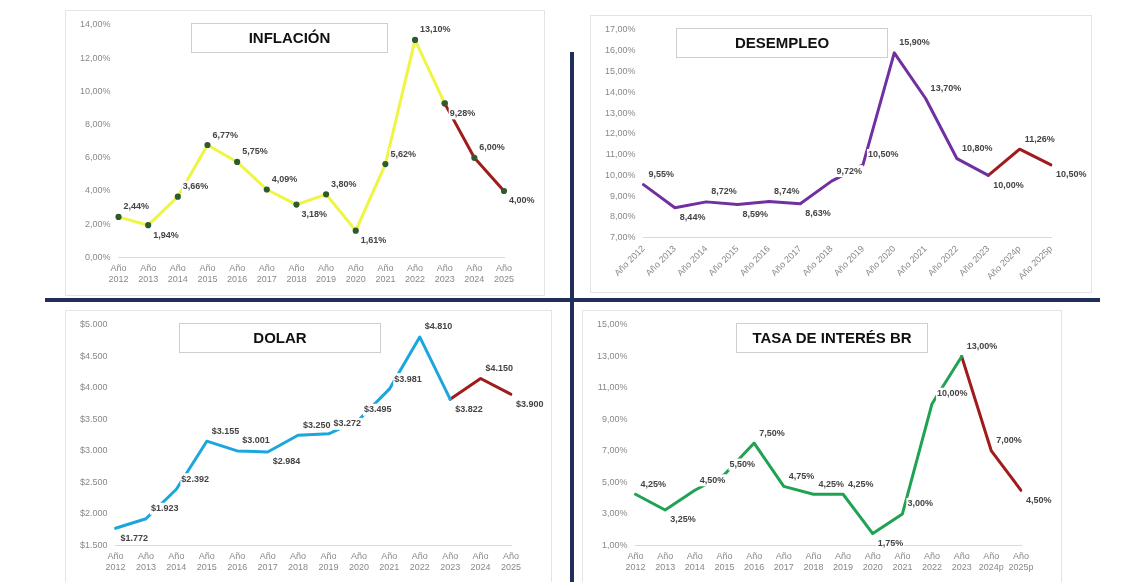  I want to click on y-tick-label: 7,00%, so click(622, 237).